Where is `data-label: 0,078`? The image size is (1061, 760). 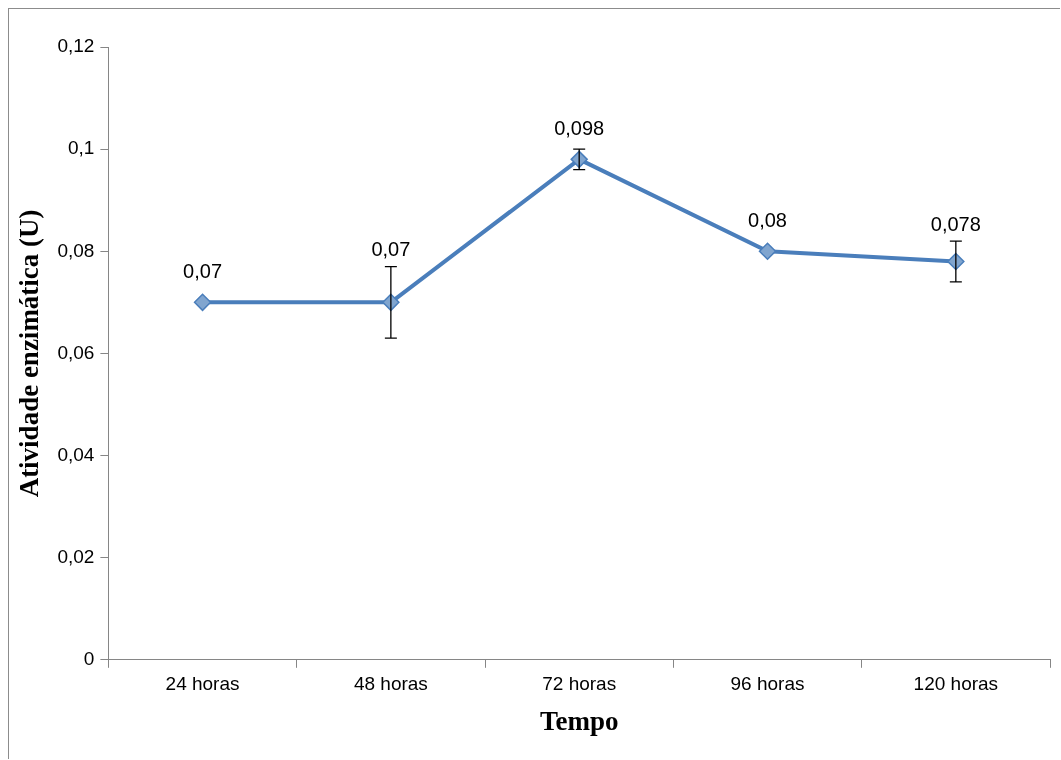
data-label: 0,078 is located at coordinates (955, 223).